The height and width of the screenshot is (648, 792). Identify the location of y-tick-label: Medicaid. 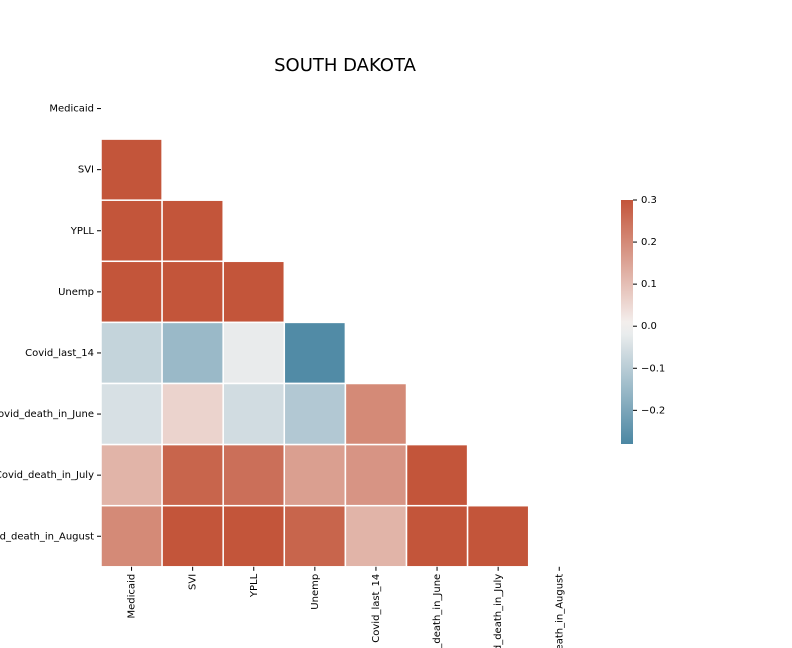
(71, 109).